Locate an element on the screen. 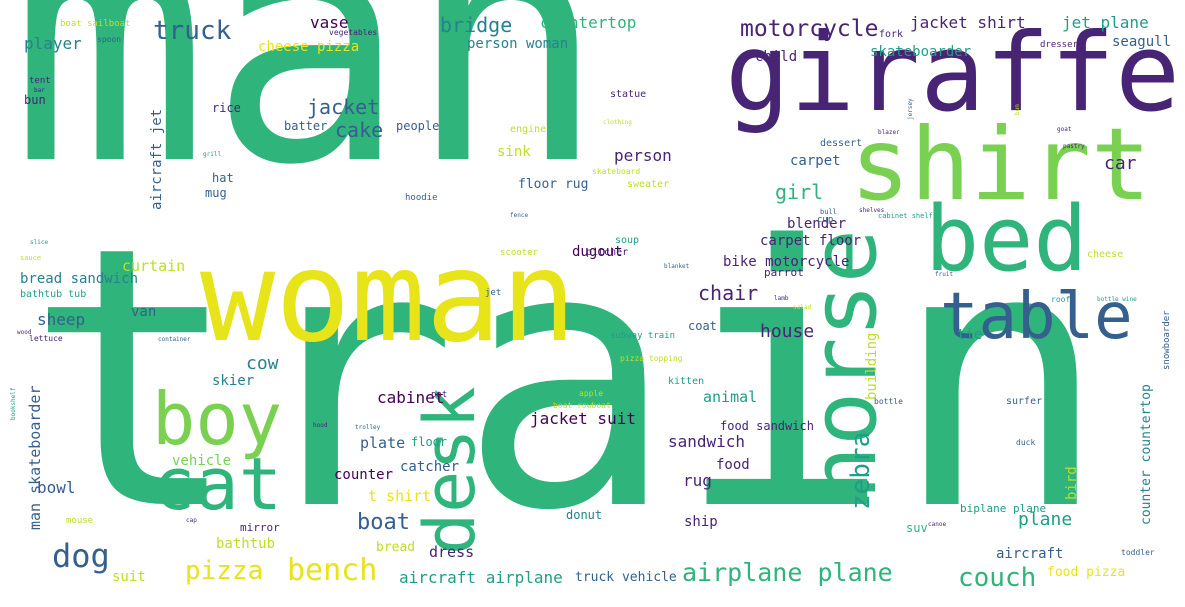  word-counter: counter is located at coordinates (364, 475).